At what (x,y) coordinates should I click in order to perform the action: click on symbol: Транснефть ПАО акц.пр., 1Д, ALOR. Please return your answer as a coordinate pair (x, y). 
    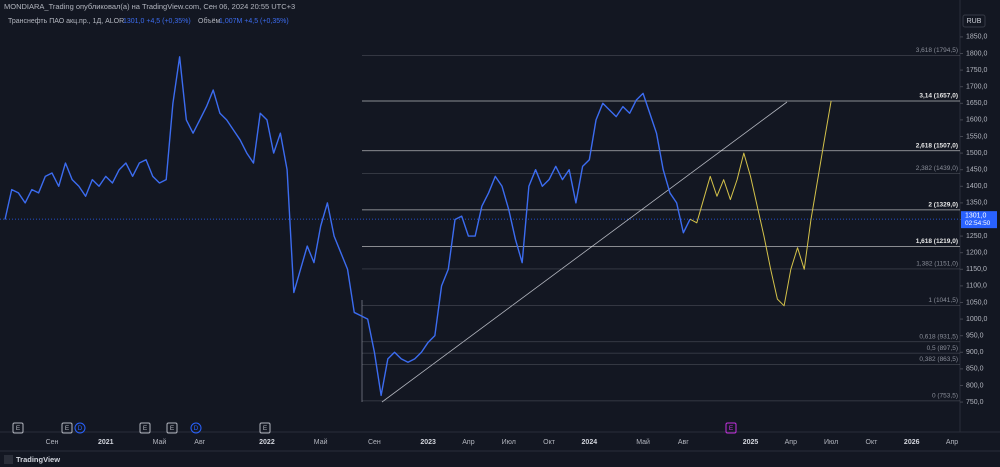
    Looking at the image, I should click on (66, 21).